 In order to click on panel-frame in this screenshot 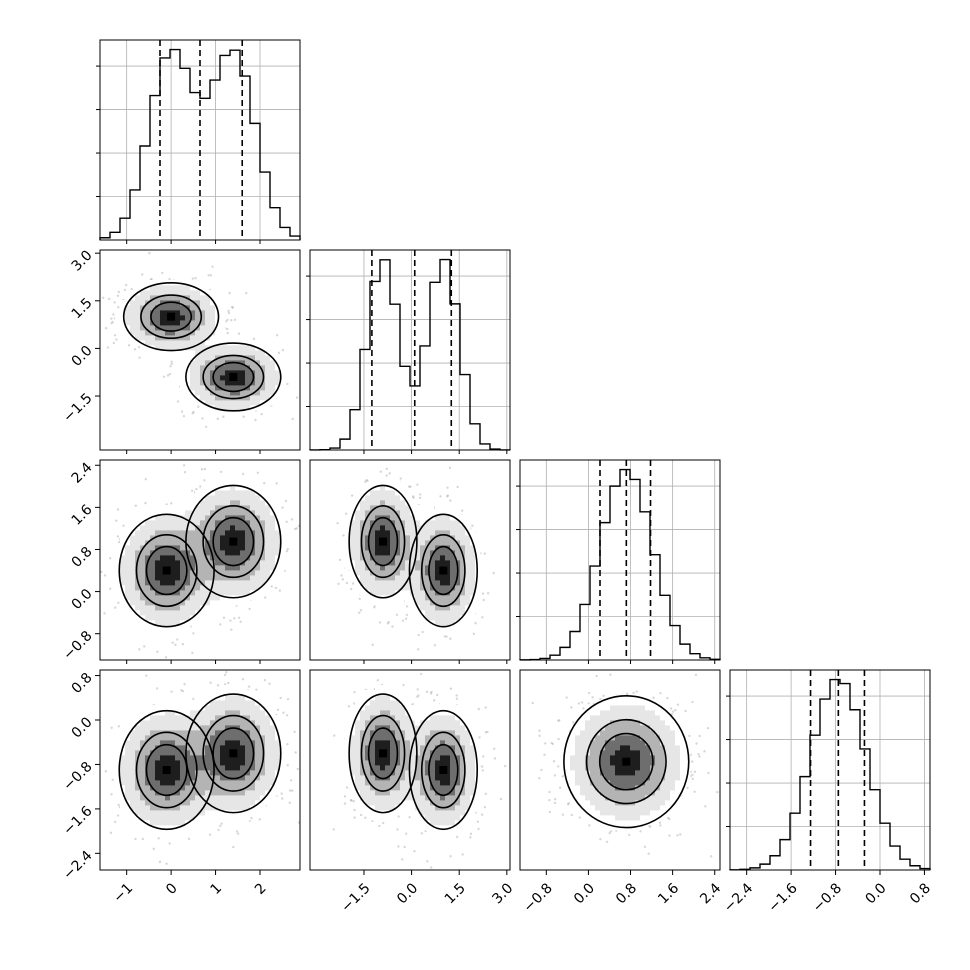, I will do `click(620, 560)`.